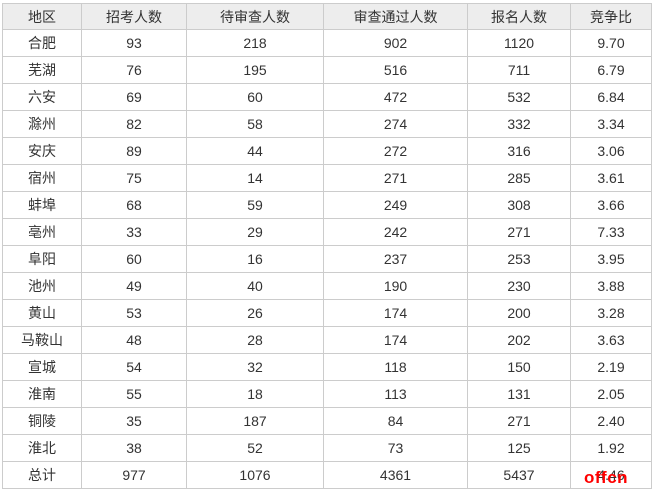 Image resolution: width=656 pixels, height=492 pixels. What do you see at coordinates (42, 394) in the screenshot?
I see `region-cell: 淮南` at bounding box center [42, 394].